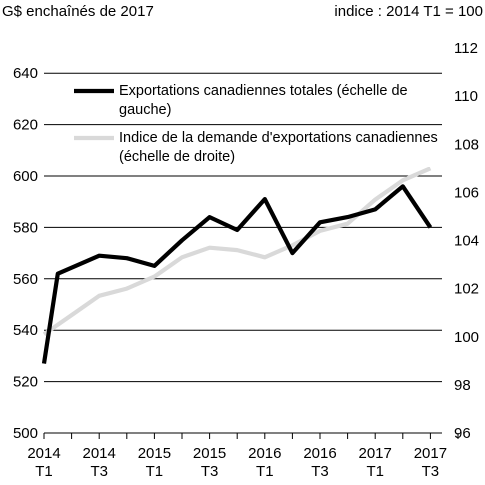 The image size is (485, 485). I want to click on left-axis-unit-label: G$ enchaînés de 2017, so click(78, 11).